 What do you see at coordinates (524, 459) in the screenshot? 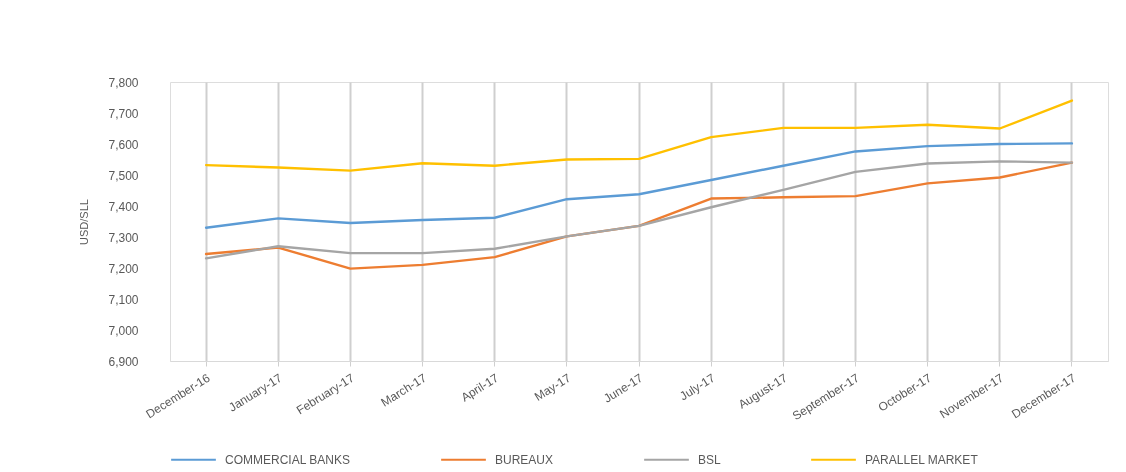
I see `legend-label: BUREAUX` at bounding box center [524, 459].